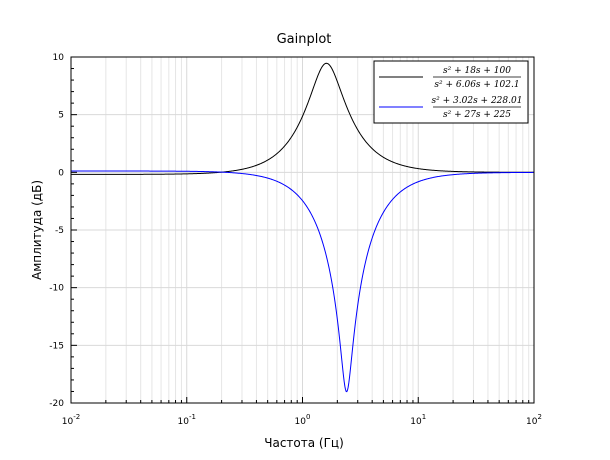  I want to click on x-tick-label: 10¹, so click(418, 420).